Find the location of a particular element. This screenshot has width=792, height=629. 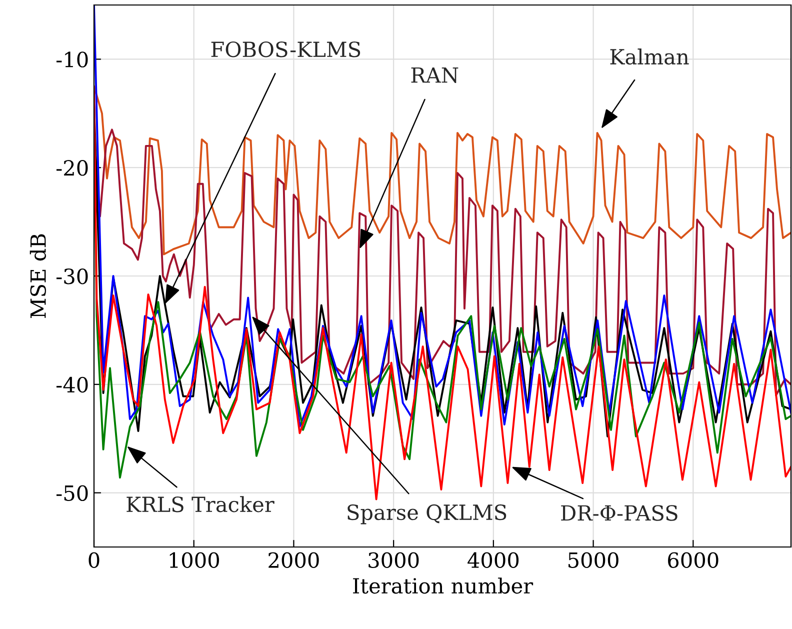

x-axis-title: Iteration number is located at coordinates (443, 586).